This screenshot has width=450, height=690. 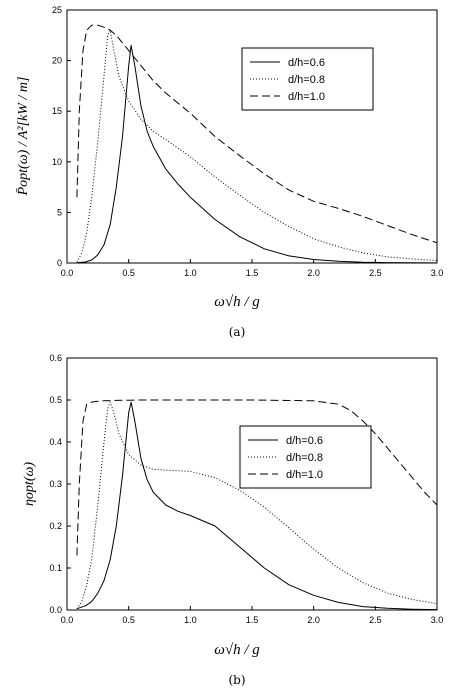 I want to click on chart-a-y-tick-label: 25, so click(x=57, y=10).